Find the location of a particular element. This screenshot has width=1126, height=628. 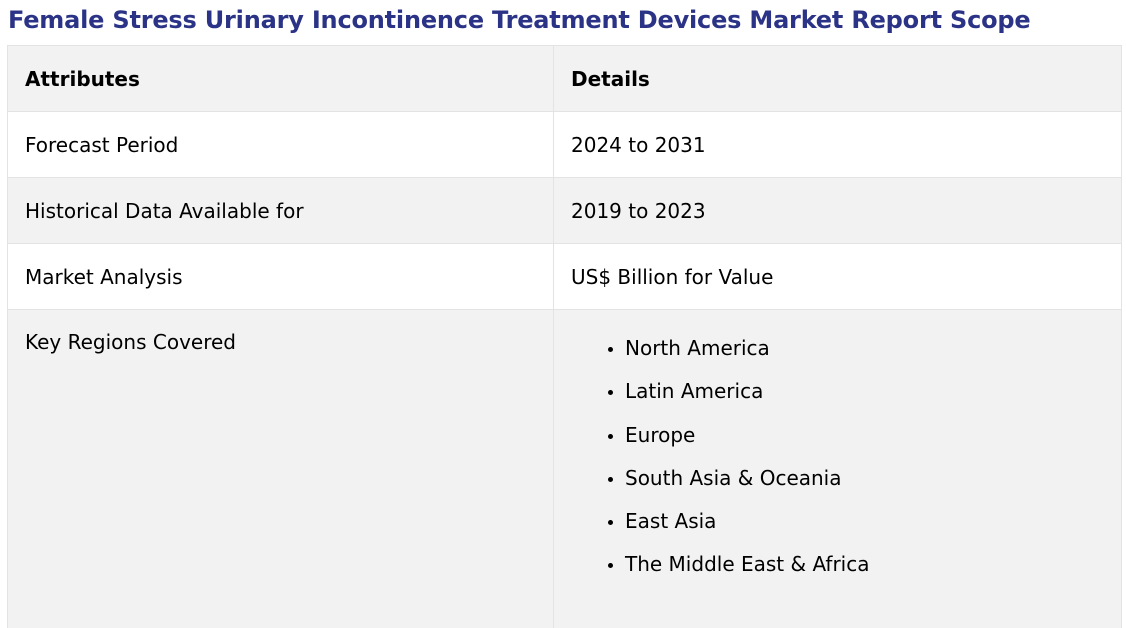

list-item: Europe is located at coordinates (864, 442).